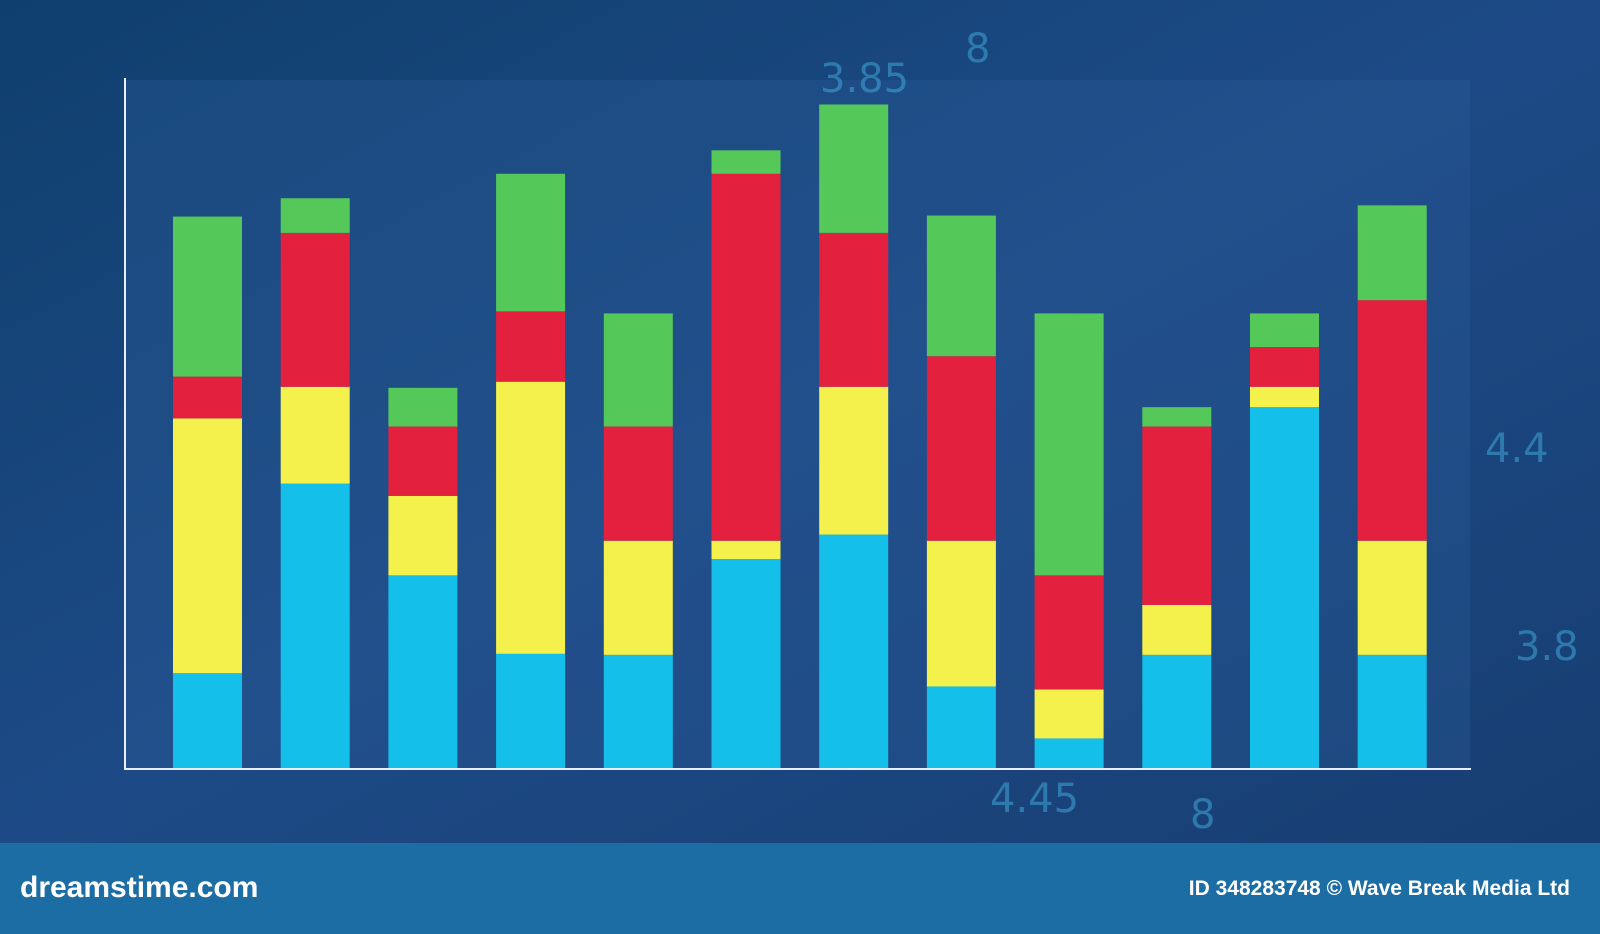 The image size is (1600, 934). Describe the element at coordinates (1379, 888) in the screenshot. I see `footer-credit: ID 348283748 © Wave Break Media Ltd` at that location.